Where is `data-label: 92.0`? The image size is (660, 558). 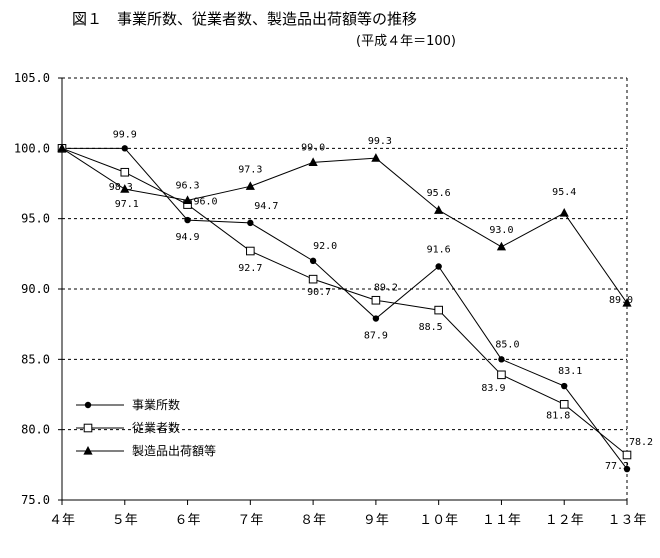
data-label: 92.0 is located at coordinates (325, 246).